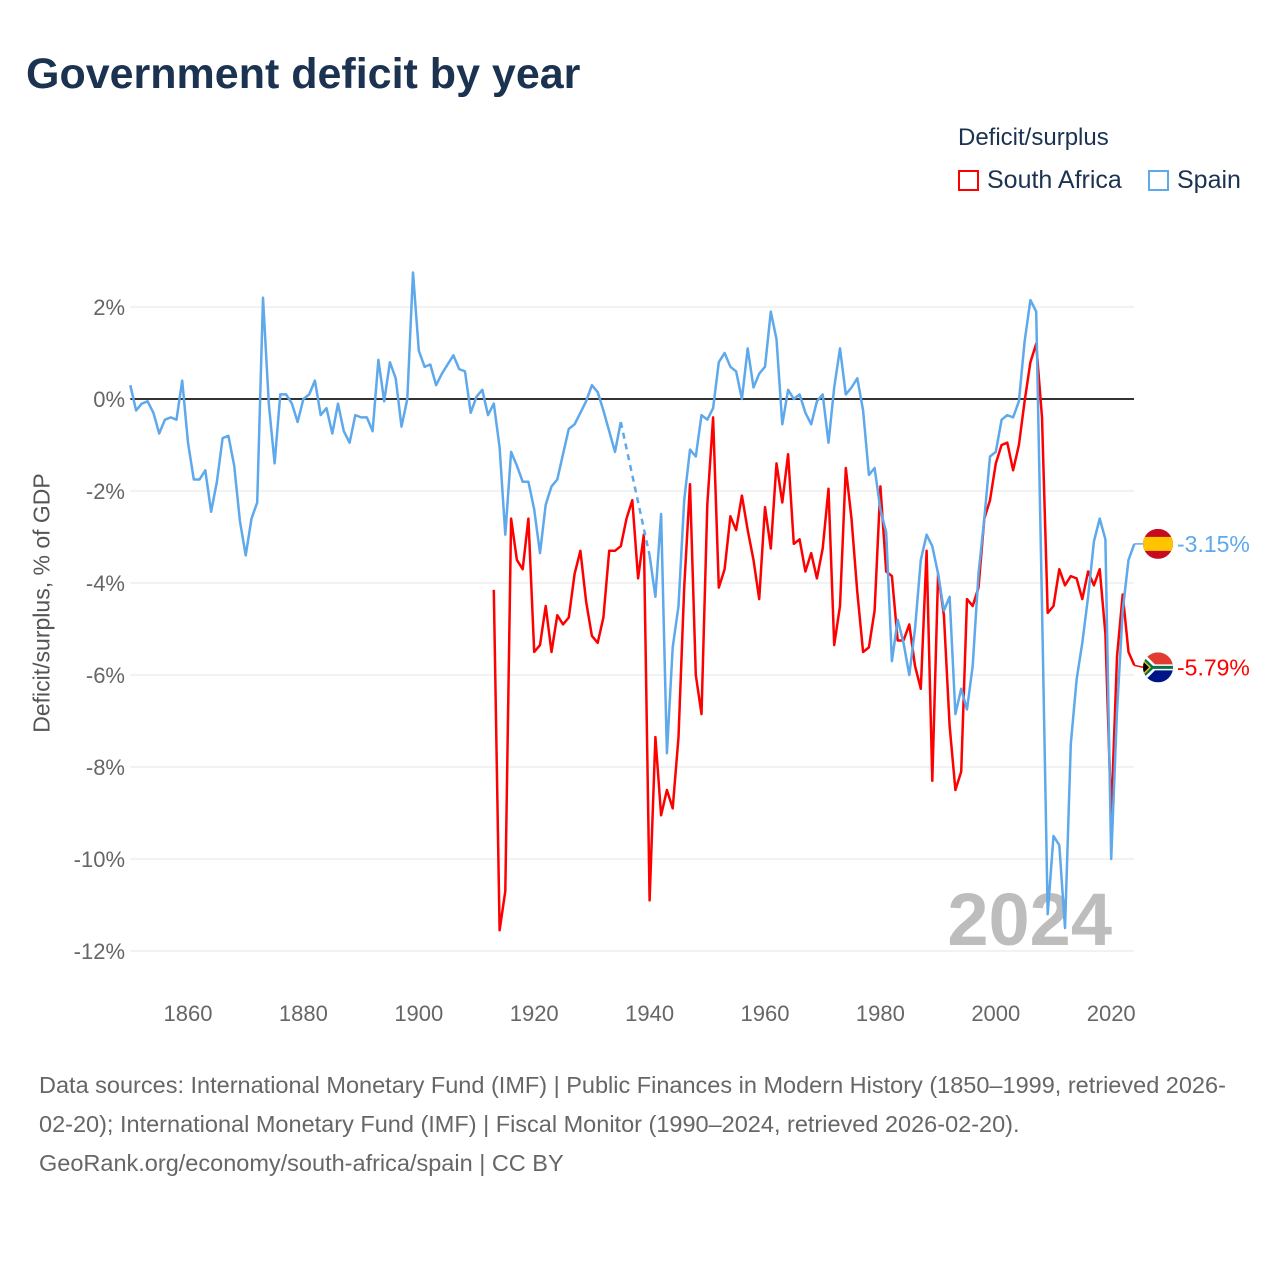 The height and width of the screenshot is (1280, 1280). What do you see at coordinates (418, 1013) in the screenshot?
I see `x-tick-label: 1900` at bounding box center [418, 1013].